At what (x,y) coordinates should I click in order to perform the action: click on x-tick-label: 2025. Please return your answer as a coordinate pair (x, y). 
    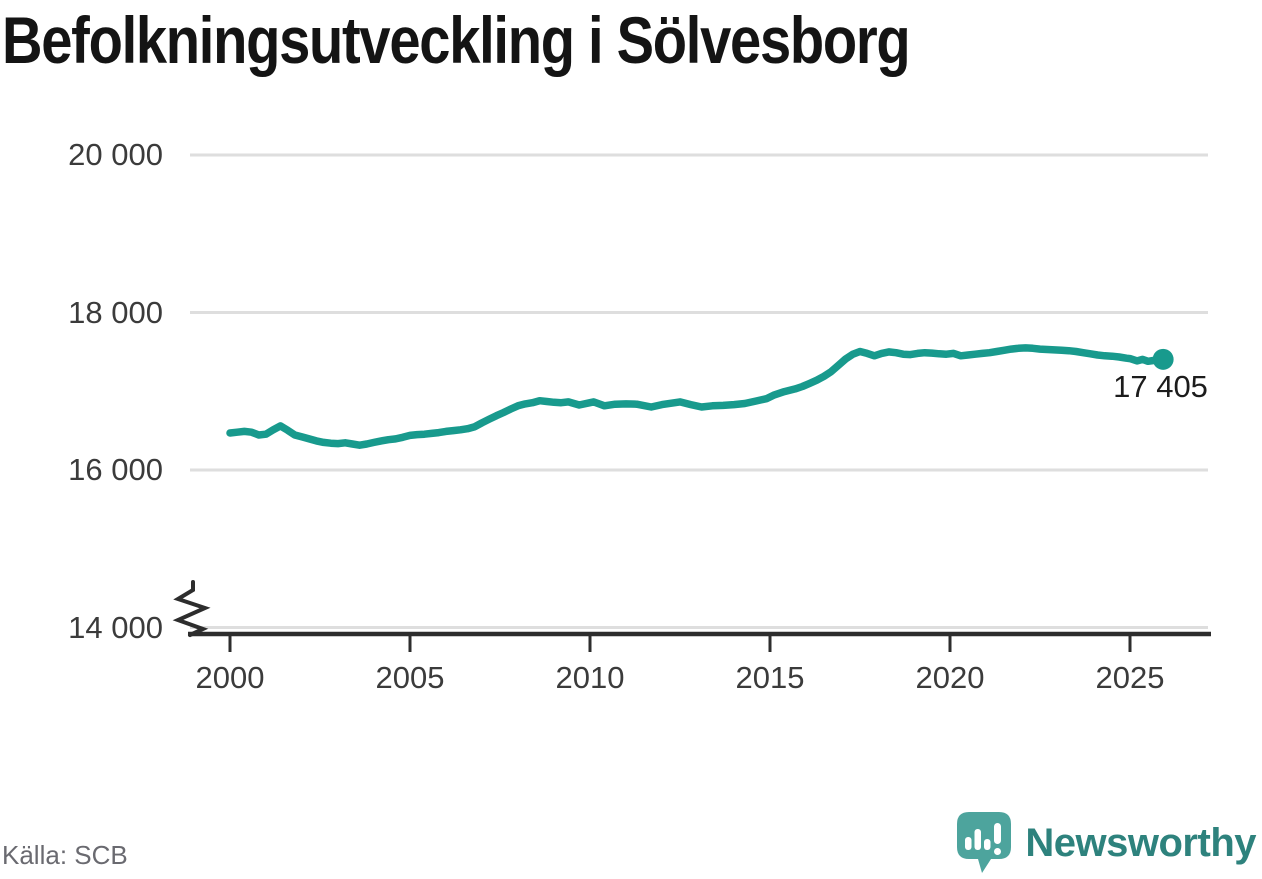
    Looking at the image, I should click on (1130, 677).